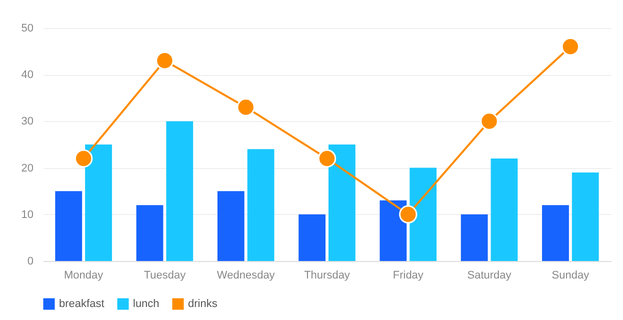  What do you see at coordinates (408, 276) in the screenshot?
I see `x-tick-label: Friday` at bounding box center [408, 276].